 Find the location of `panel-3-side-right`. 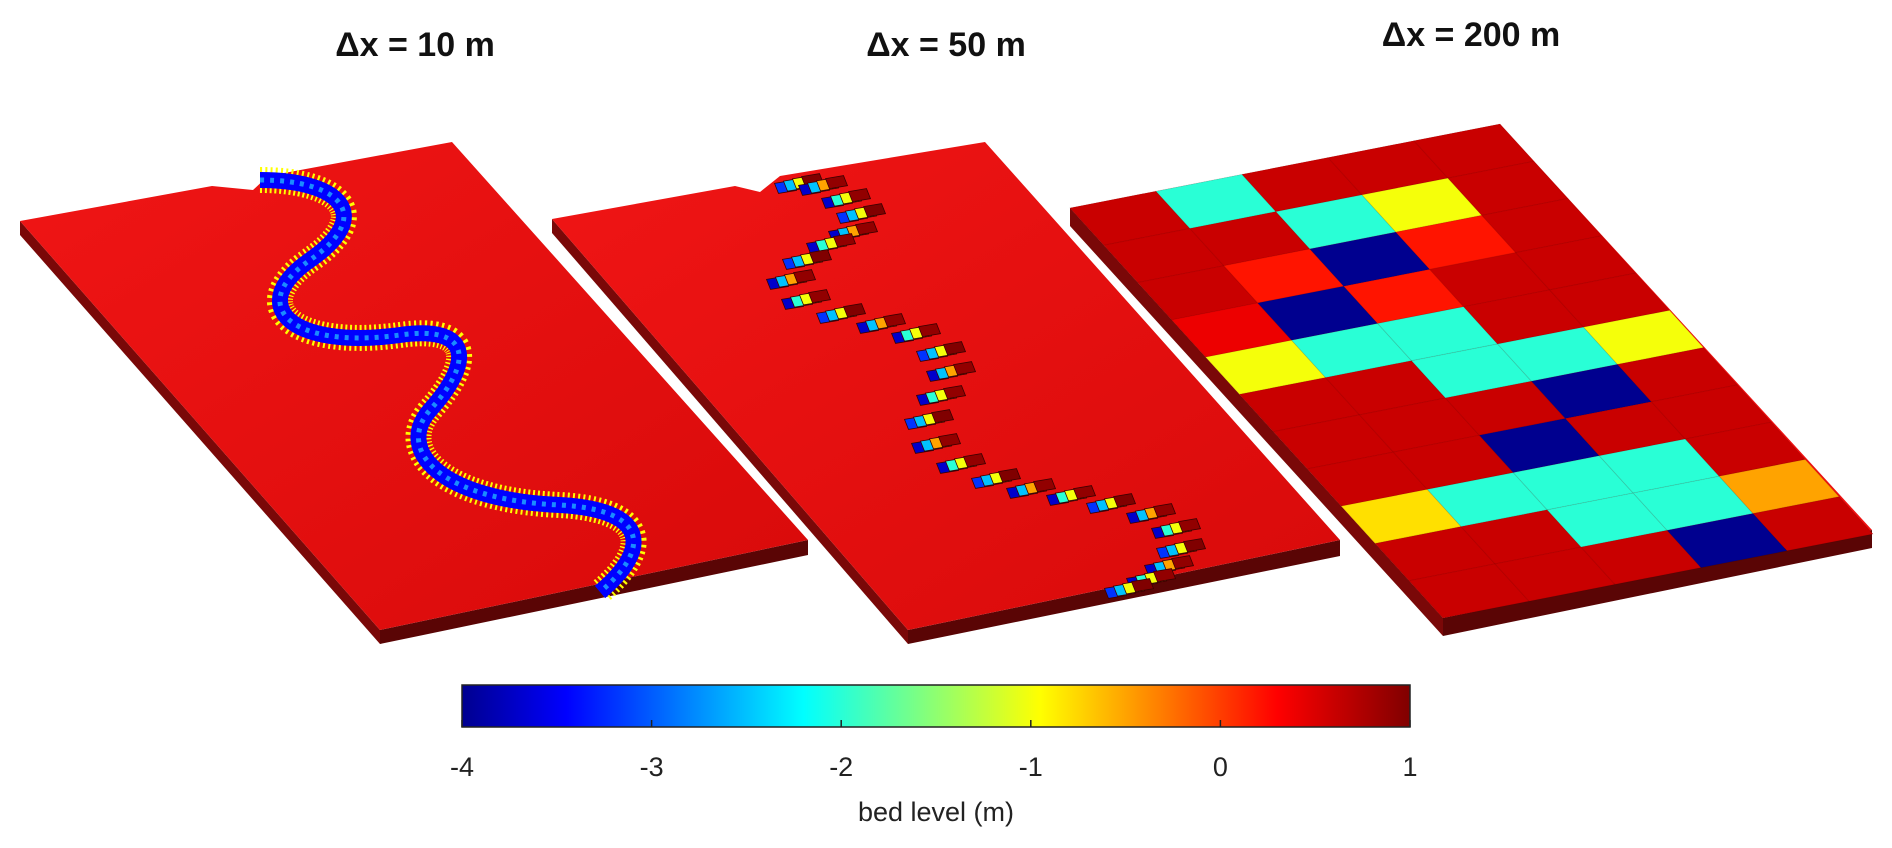

panel-3-side-right is located at coordinates (1657, 583).